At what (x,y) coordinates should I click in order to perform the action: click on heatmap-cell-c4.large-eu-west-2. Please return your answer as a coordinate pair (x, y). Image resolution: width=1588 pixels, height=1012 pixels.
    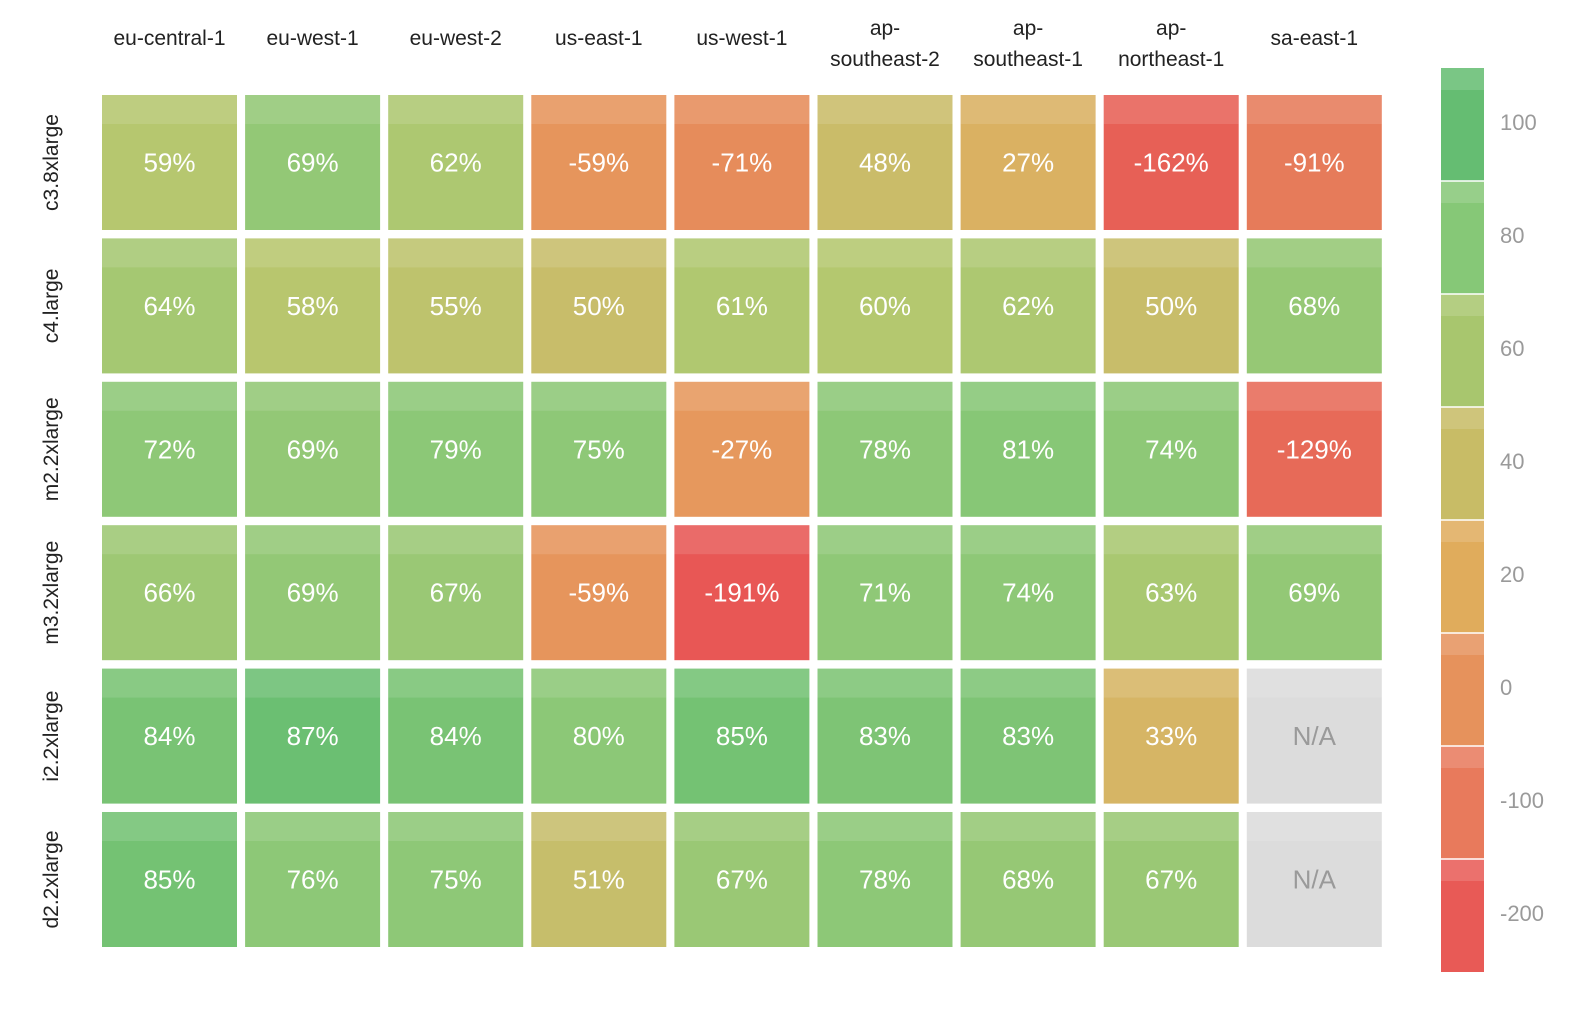
    Looking at the image, I should click on (456, 306).